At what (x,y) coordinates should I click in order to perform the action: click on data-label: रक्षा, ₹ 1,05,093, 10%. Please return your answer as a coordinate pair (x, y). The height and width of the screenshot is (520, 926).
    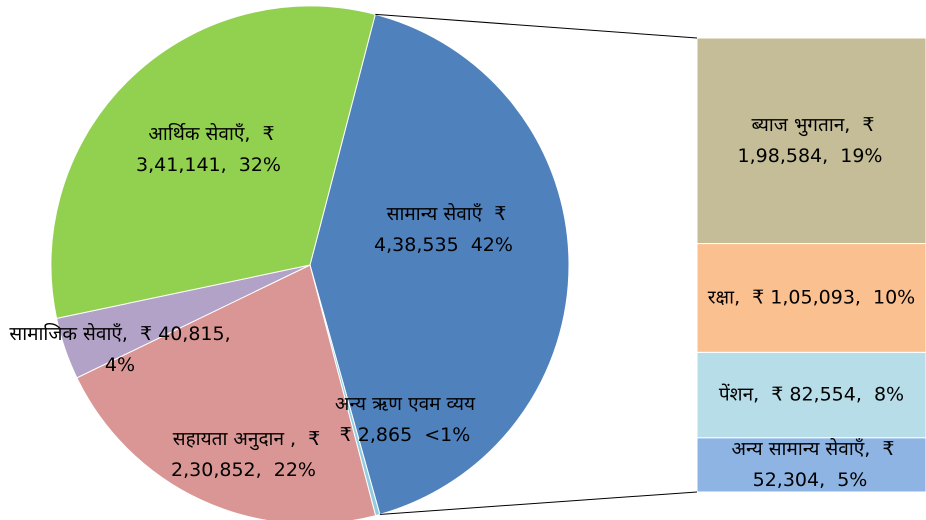
    Looking at the image, I should click on (812, 297).